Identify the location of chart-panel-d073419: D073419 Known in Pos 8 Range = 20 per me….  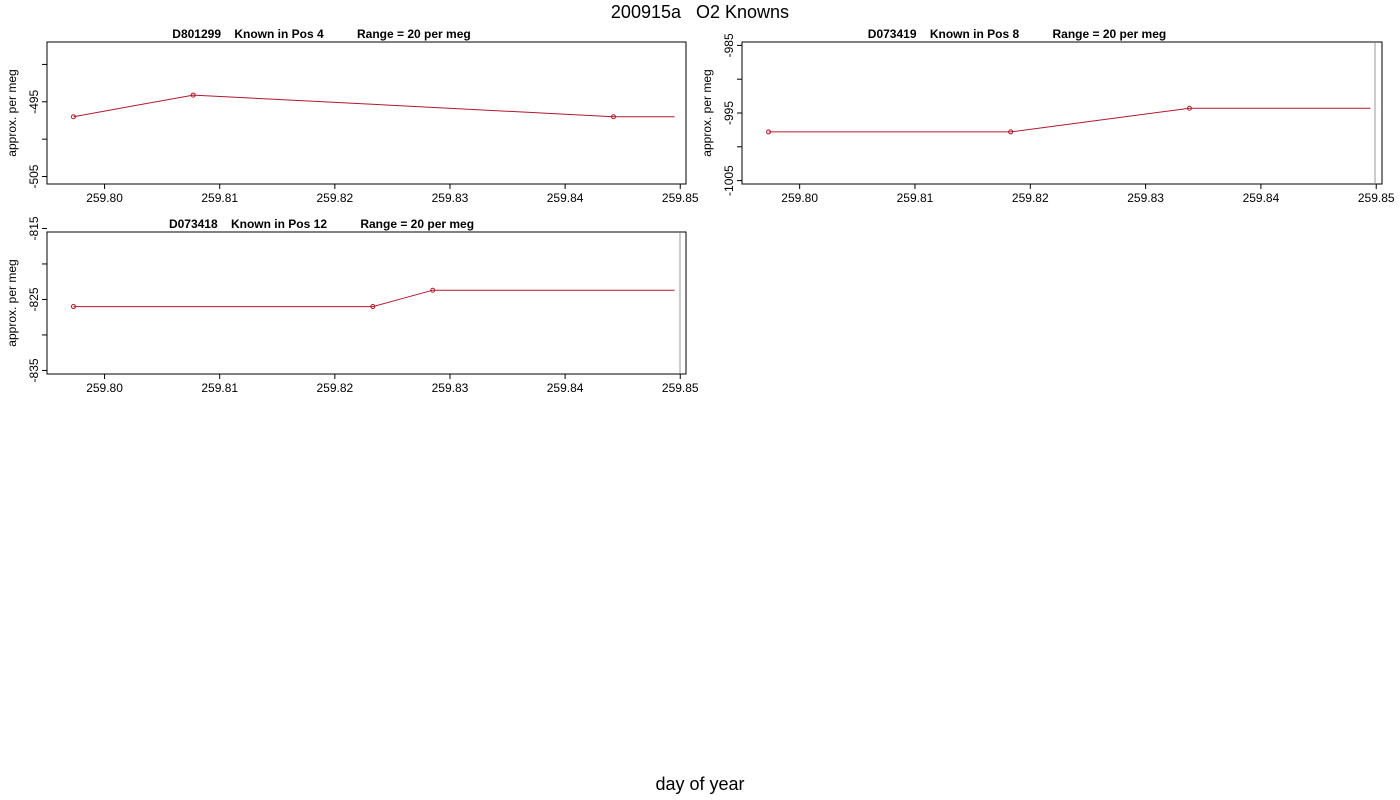
(1047, 116).